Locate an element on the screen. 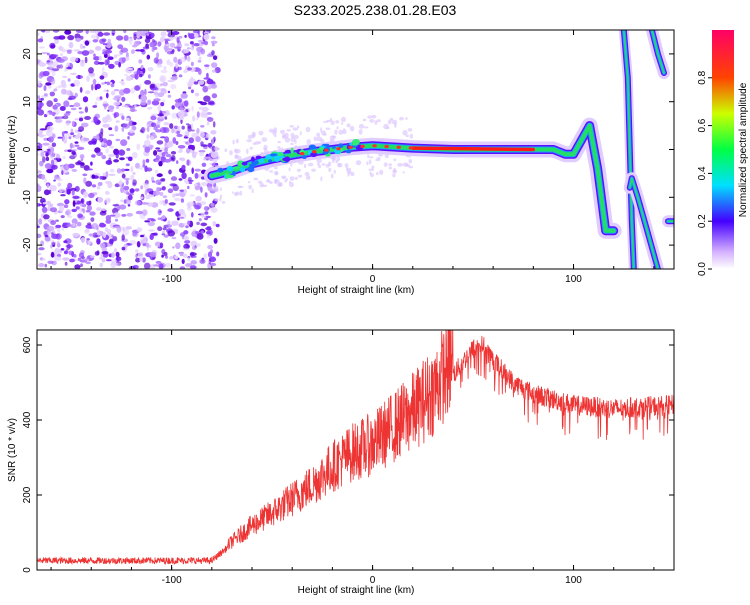  colorbar-label: Normalized spectral amplitude is located at coordinates (743, 149).